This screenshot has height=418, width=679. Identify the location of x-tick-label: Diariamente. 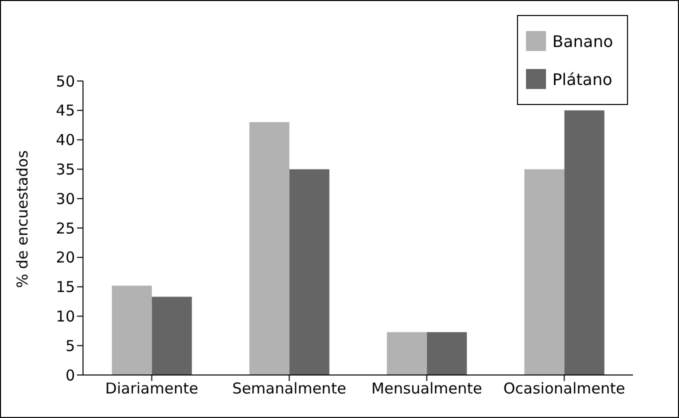
(151, 389).